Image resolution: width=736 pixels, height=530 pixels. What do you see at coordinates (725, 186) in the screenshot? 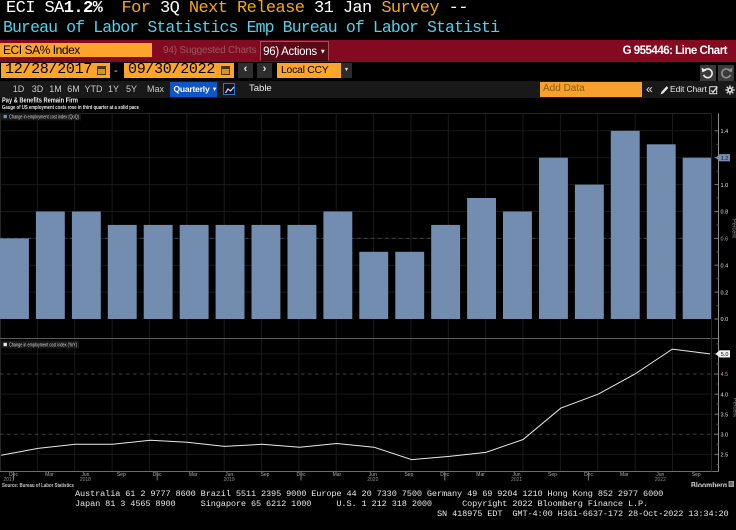
I see `svg-text: 1.0` at bounding box center [725, 186].